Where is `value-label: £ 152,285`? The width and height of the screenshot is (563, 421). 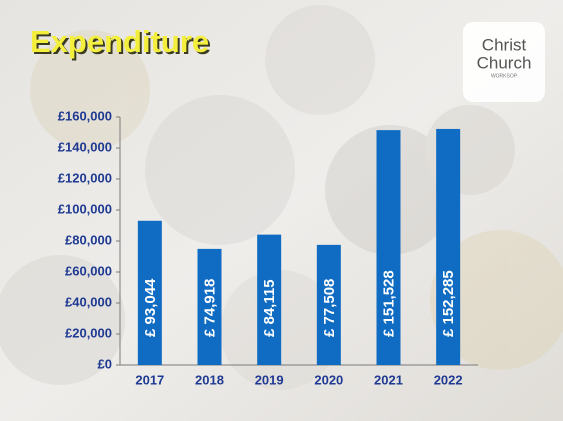
value-label: £ 152,285 is located at coordinates (448, 303).